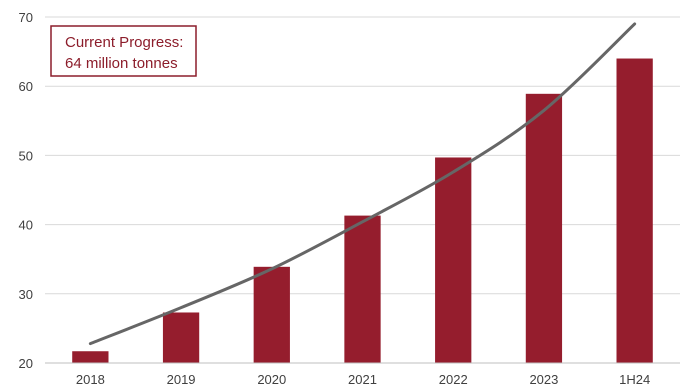 This screenshot has width=693, height=389. Describe the element at coordinates (453, 379) in the screenshot. I see `x-tick-label: 2022` at that location.